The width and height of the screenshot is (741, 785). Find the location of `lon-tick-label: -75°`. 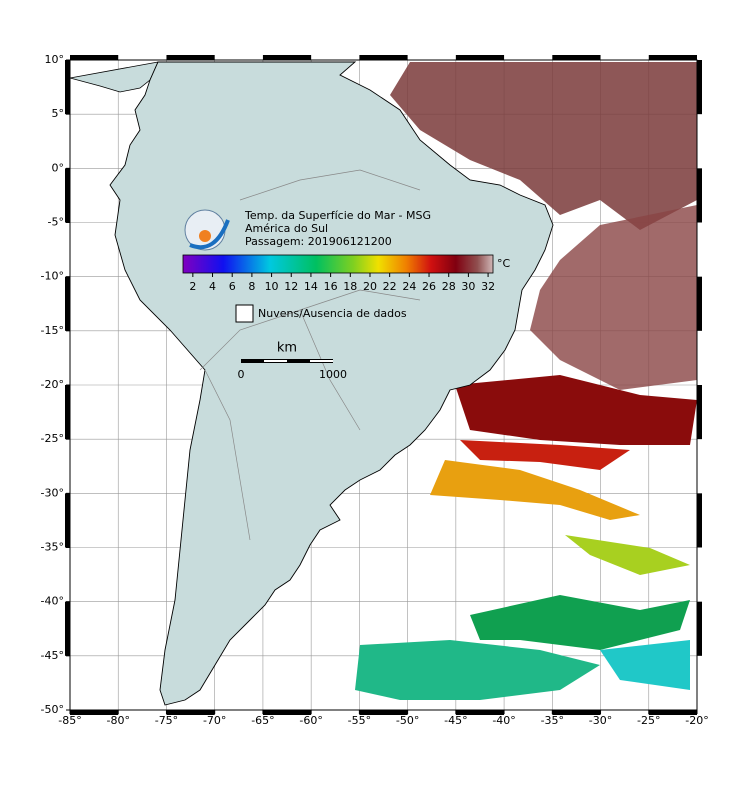

lon-tick-label: -75° is located at coordinates (166, 720).